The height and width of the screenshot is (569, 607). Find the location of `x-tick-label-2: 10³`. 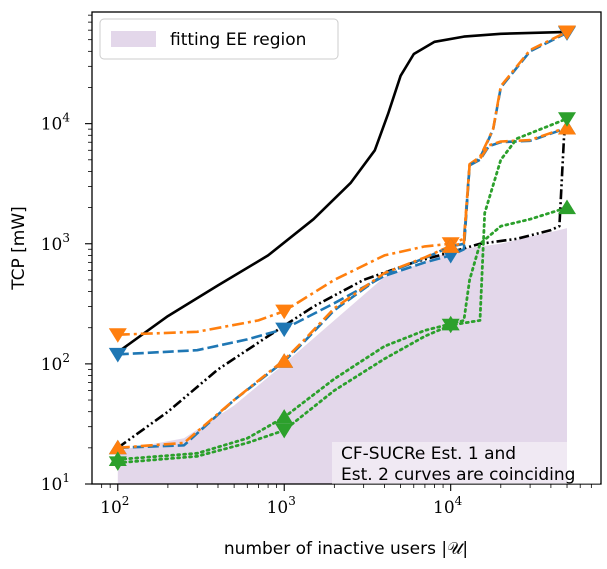

x-tick-label-2: 10³ is located at coordinates (281, 506).